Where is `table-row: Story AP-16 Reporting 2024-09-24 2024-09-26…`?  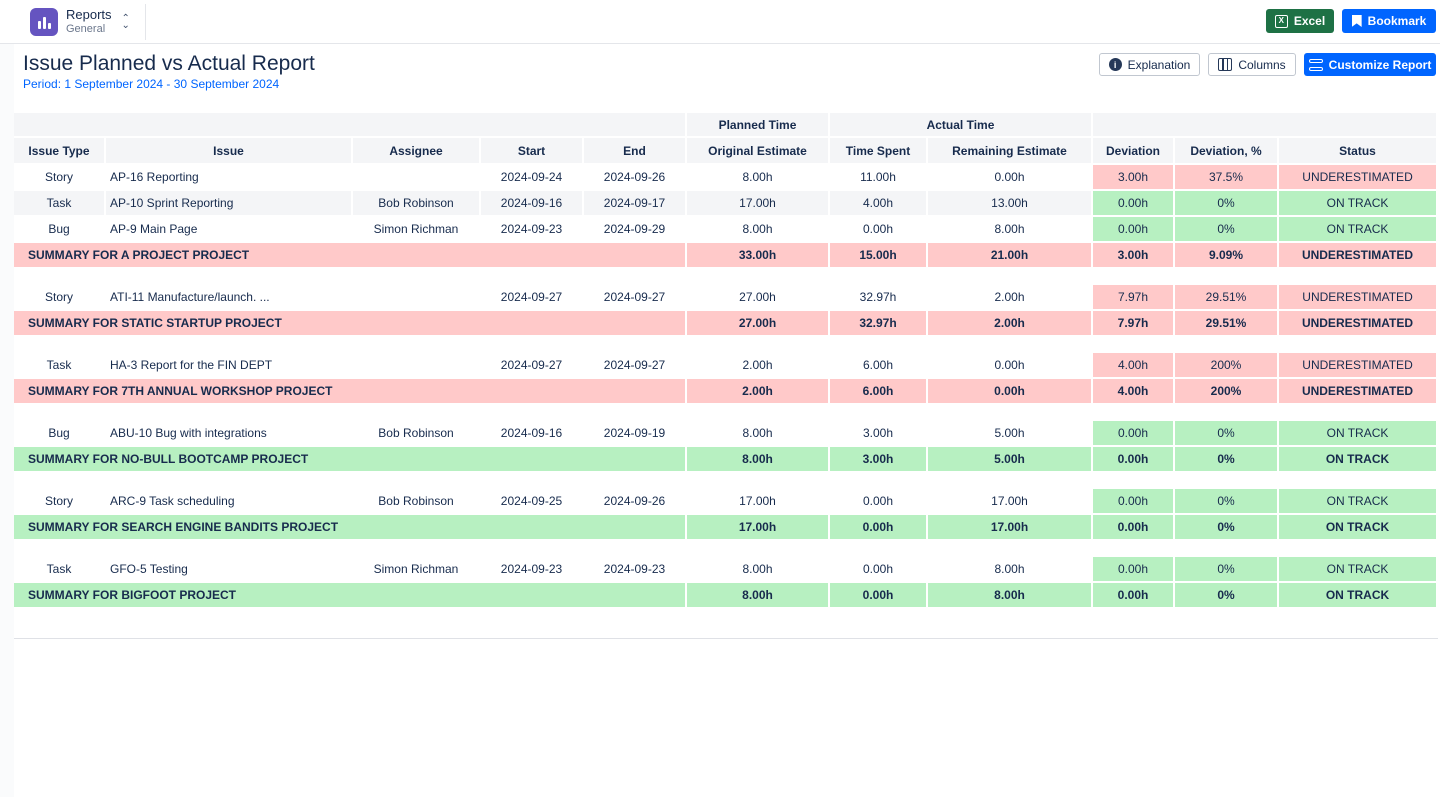
table-row: Story AP-16 Reporting 2024-09-24 2024-09-26… is located at coordinates (726, 178).